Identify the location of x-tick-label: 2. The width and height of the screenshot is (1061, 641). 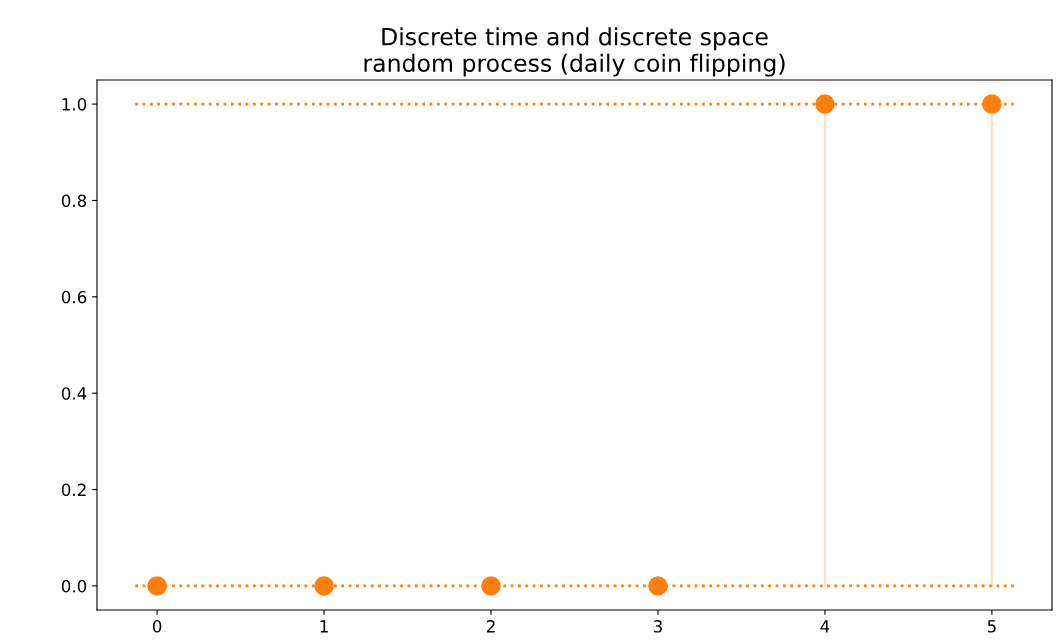
(490, 626).